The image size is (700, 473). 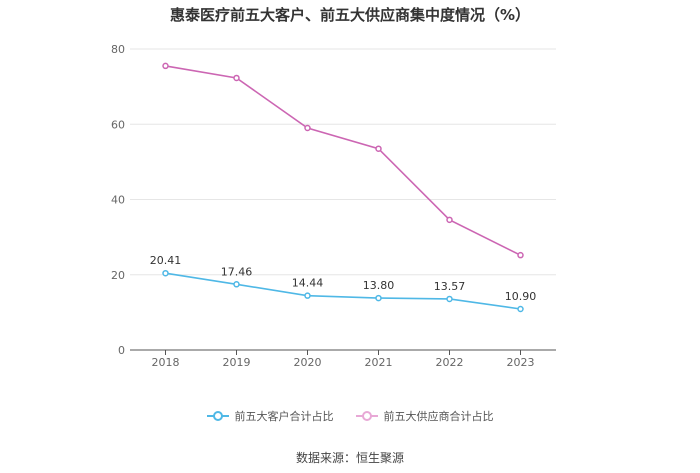 What do you see at coordinates (350, 15) in the screenshot?
I see `chart-title: 惠泰医疗前五大客户、前五大供应商集中度情况（%）` at bounding box center [350, 15].